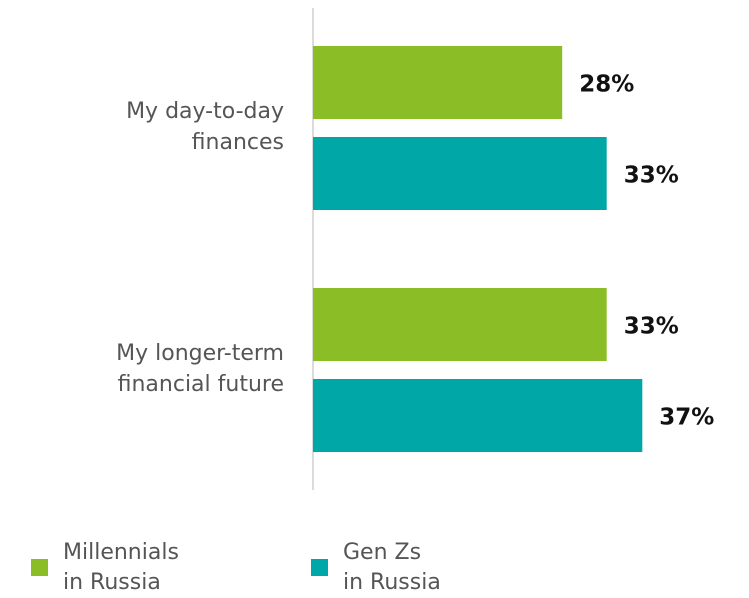 Image resolution: width=749 pixels, height=598 pixels. What do you see at coordinates (149, 369) in the screenshot?
I see `category-label-1: My longer-term financial future` at bounding box center [149, 369].